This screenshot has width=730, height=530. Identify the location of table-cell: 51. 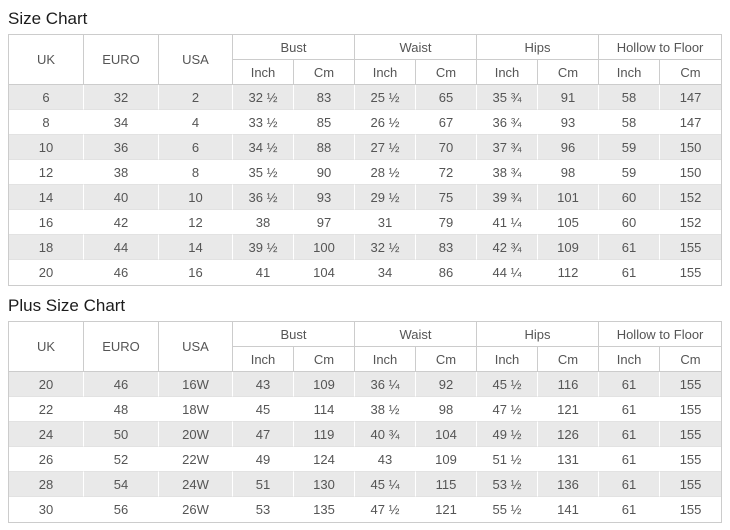
(263, 484).